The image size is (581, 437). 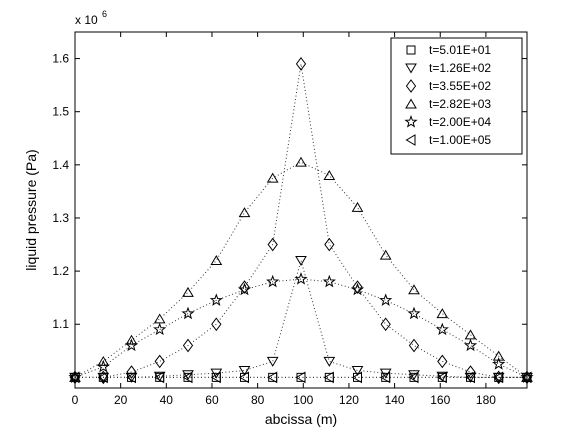 What do you see at coordinates (258, 400) in the screenshot?
I see `x-tick-label: 80` at bounding box center [258, 400].